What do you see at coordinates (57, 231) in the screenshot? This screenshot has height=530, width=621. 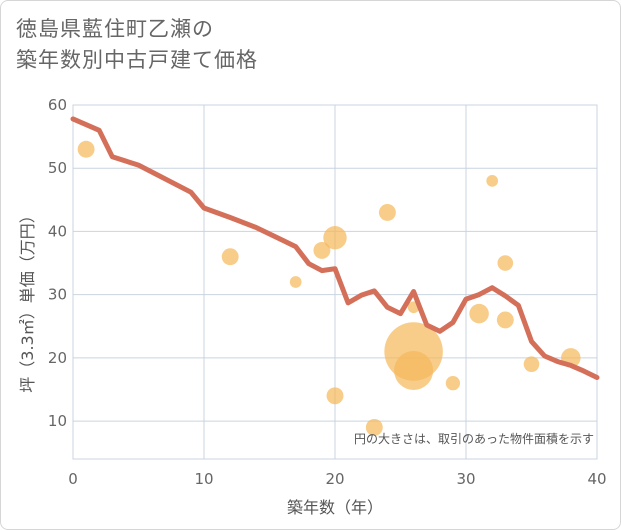 I see `y-tick-label: 40` at bounding box center [57, 231].